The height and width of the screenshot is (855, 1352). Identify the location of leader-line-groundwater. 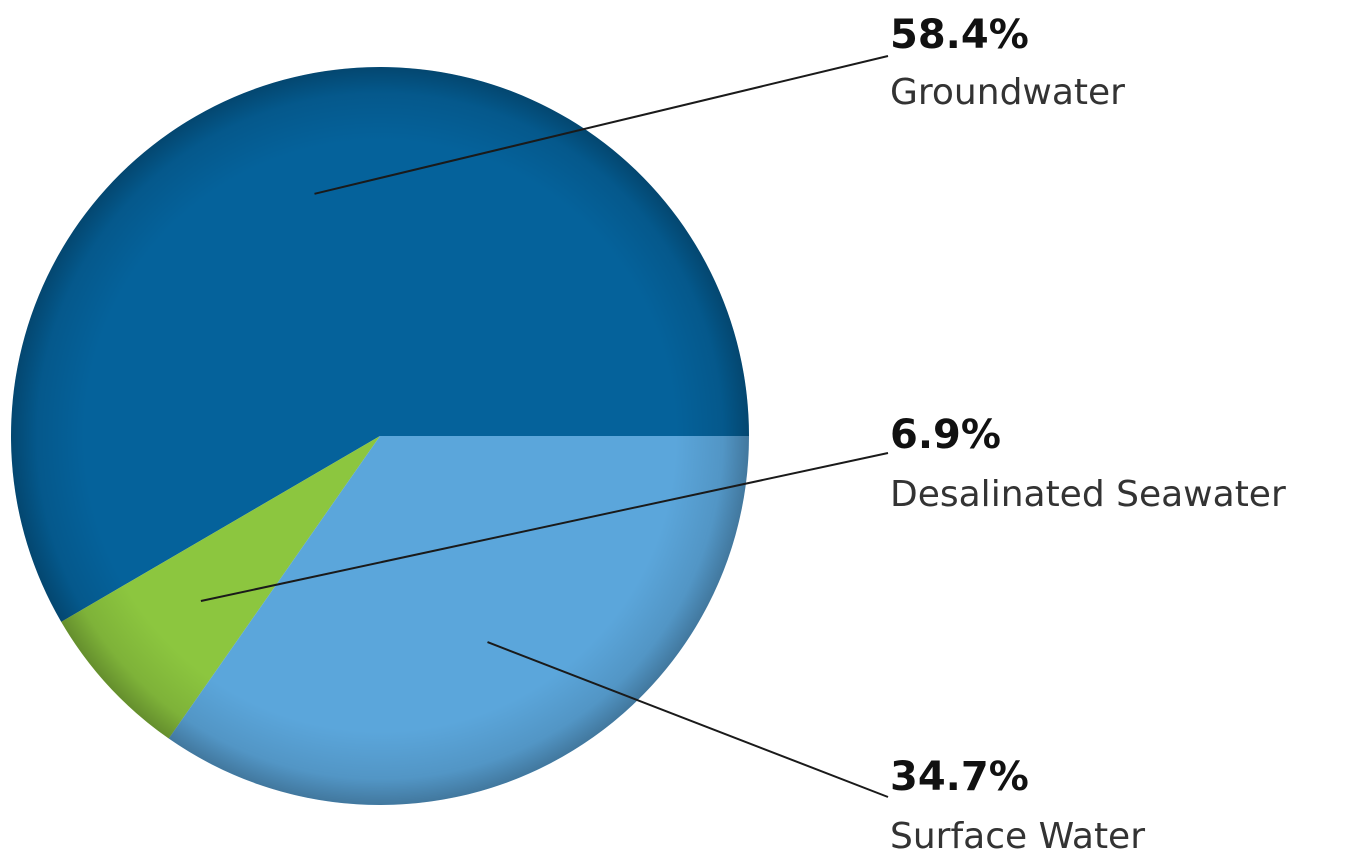
(601, 125).